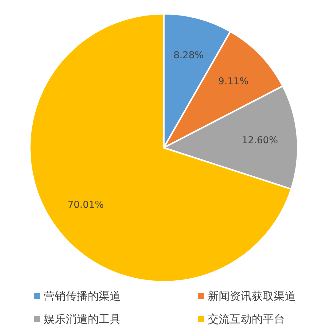 The width and height of the screenshot is (335, 332). I want to click on data-label: 8.28%, so click(189, 56).